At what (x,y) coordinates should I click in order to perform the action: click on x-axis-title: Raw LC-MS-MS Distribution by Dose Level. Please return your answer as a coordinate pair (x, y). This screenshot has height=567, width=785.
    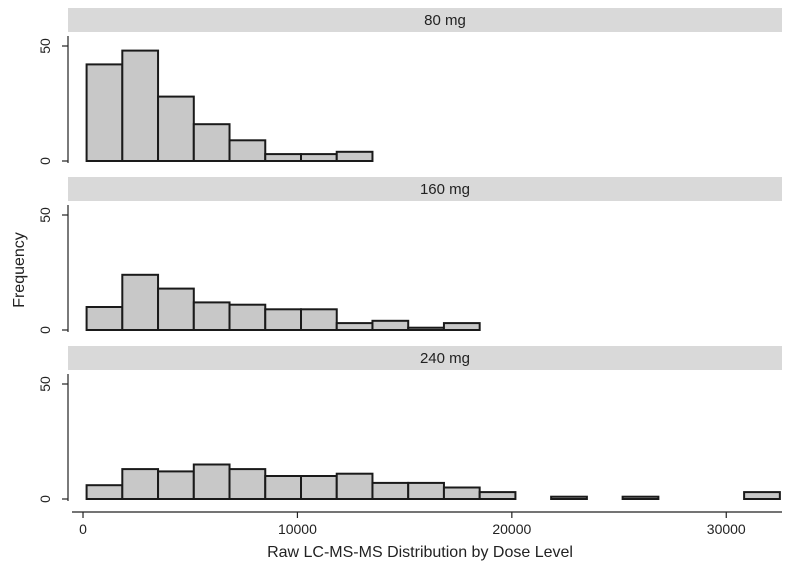
    Looking at the image, I should click on (420, 552).